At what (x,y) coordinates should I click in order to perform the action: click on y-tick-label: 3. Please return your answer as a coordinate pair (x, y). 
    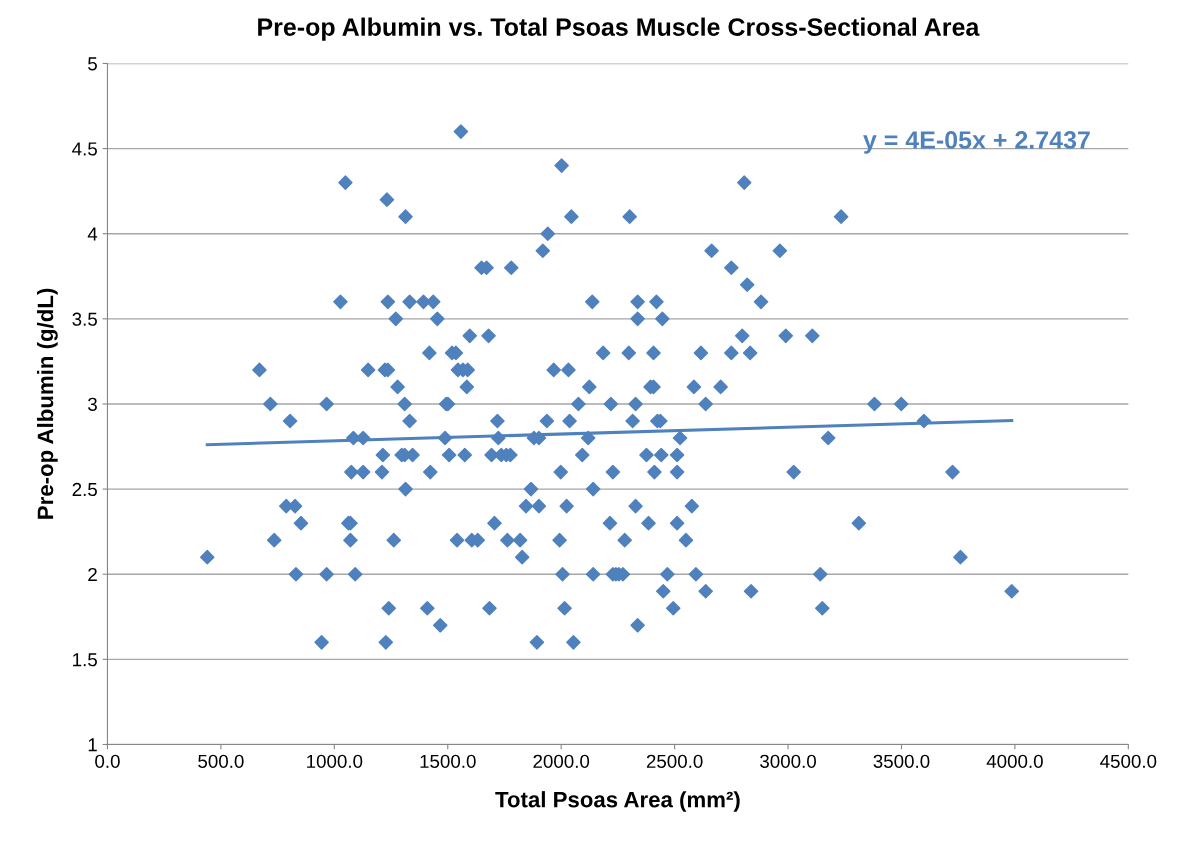
    Looking at the image, I should click on (92, 404).